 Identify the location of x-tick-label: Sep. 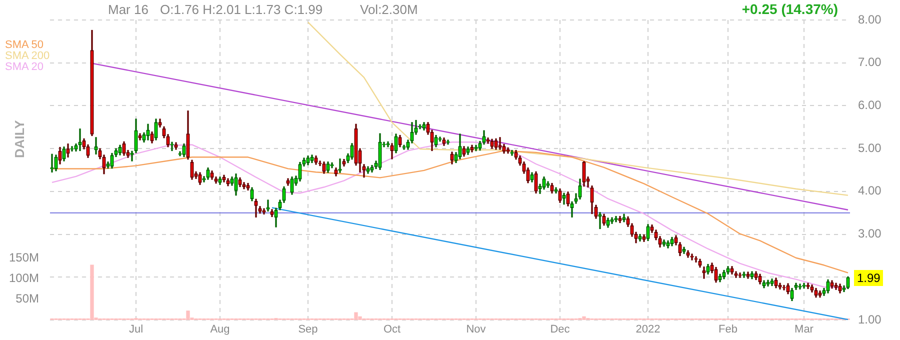
(308, 330).